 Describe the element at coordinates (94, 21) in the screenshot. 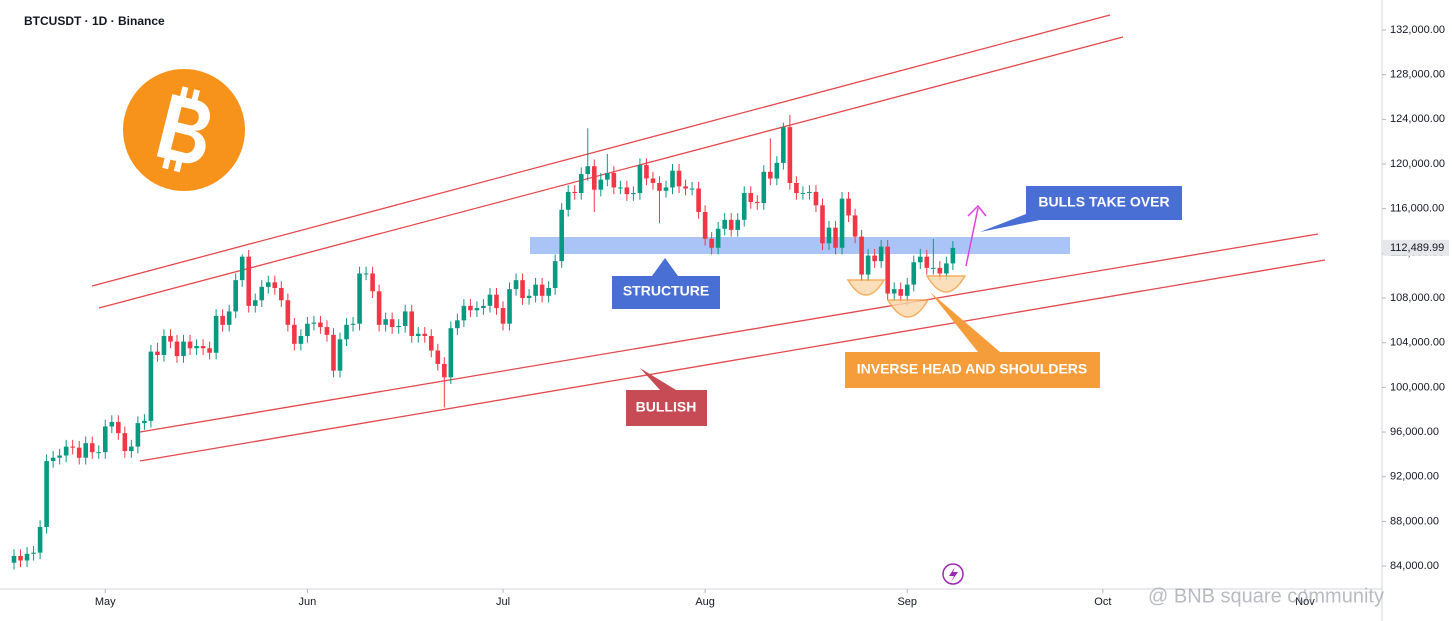

I see `chart-title: BTCUSDT · 1D · Binance` at that location.